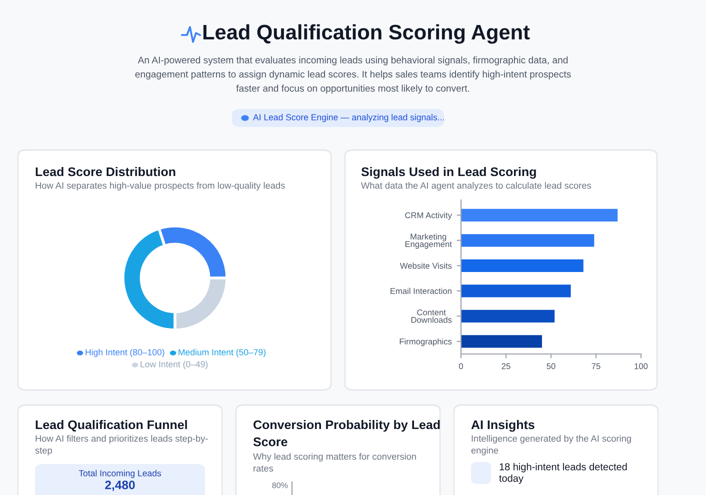  Describe the element at coordinates (502, 426) in the screenshot. I see `text: AI Insights` at that location.